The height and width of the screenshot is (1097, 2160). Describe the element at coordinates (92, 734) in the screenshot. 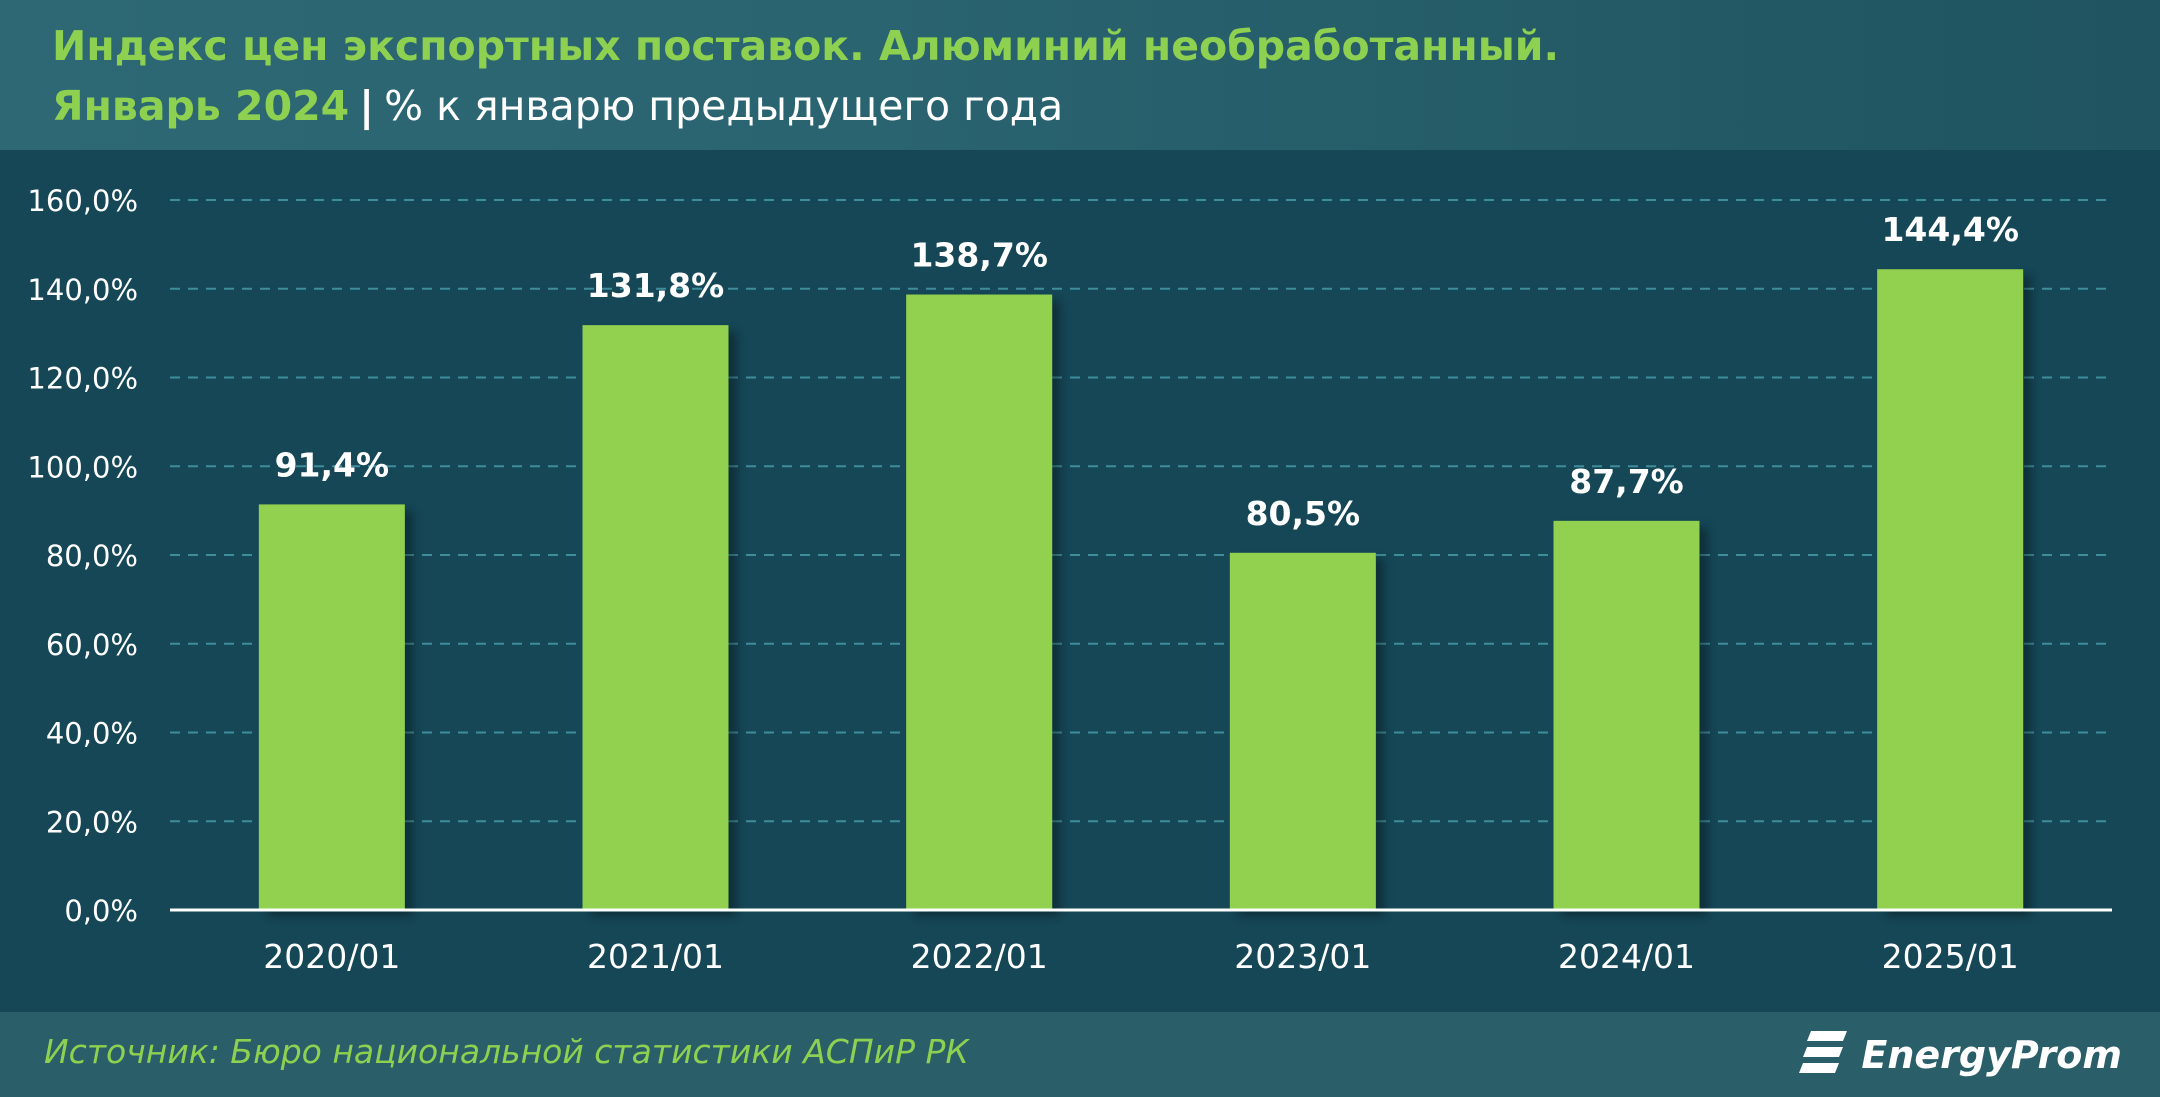

I see `y-tick-label: 40,0%` at that location.